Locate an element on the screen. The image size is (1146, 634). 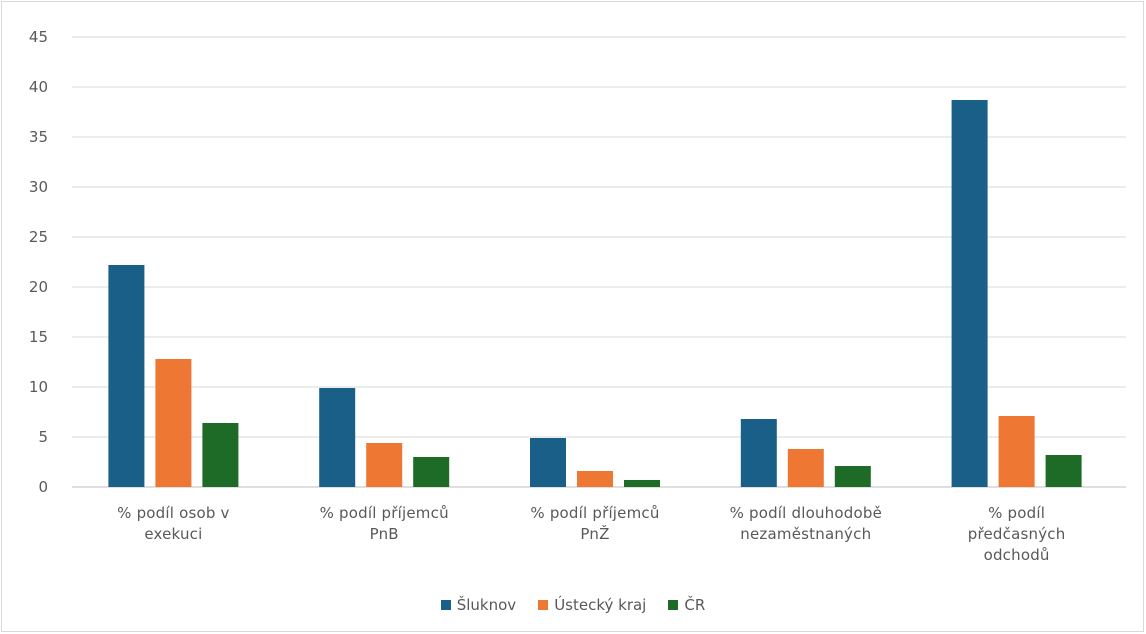
x-category-label: exekuci is located at coordinates (173, 534).